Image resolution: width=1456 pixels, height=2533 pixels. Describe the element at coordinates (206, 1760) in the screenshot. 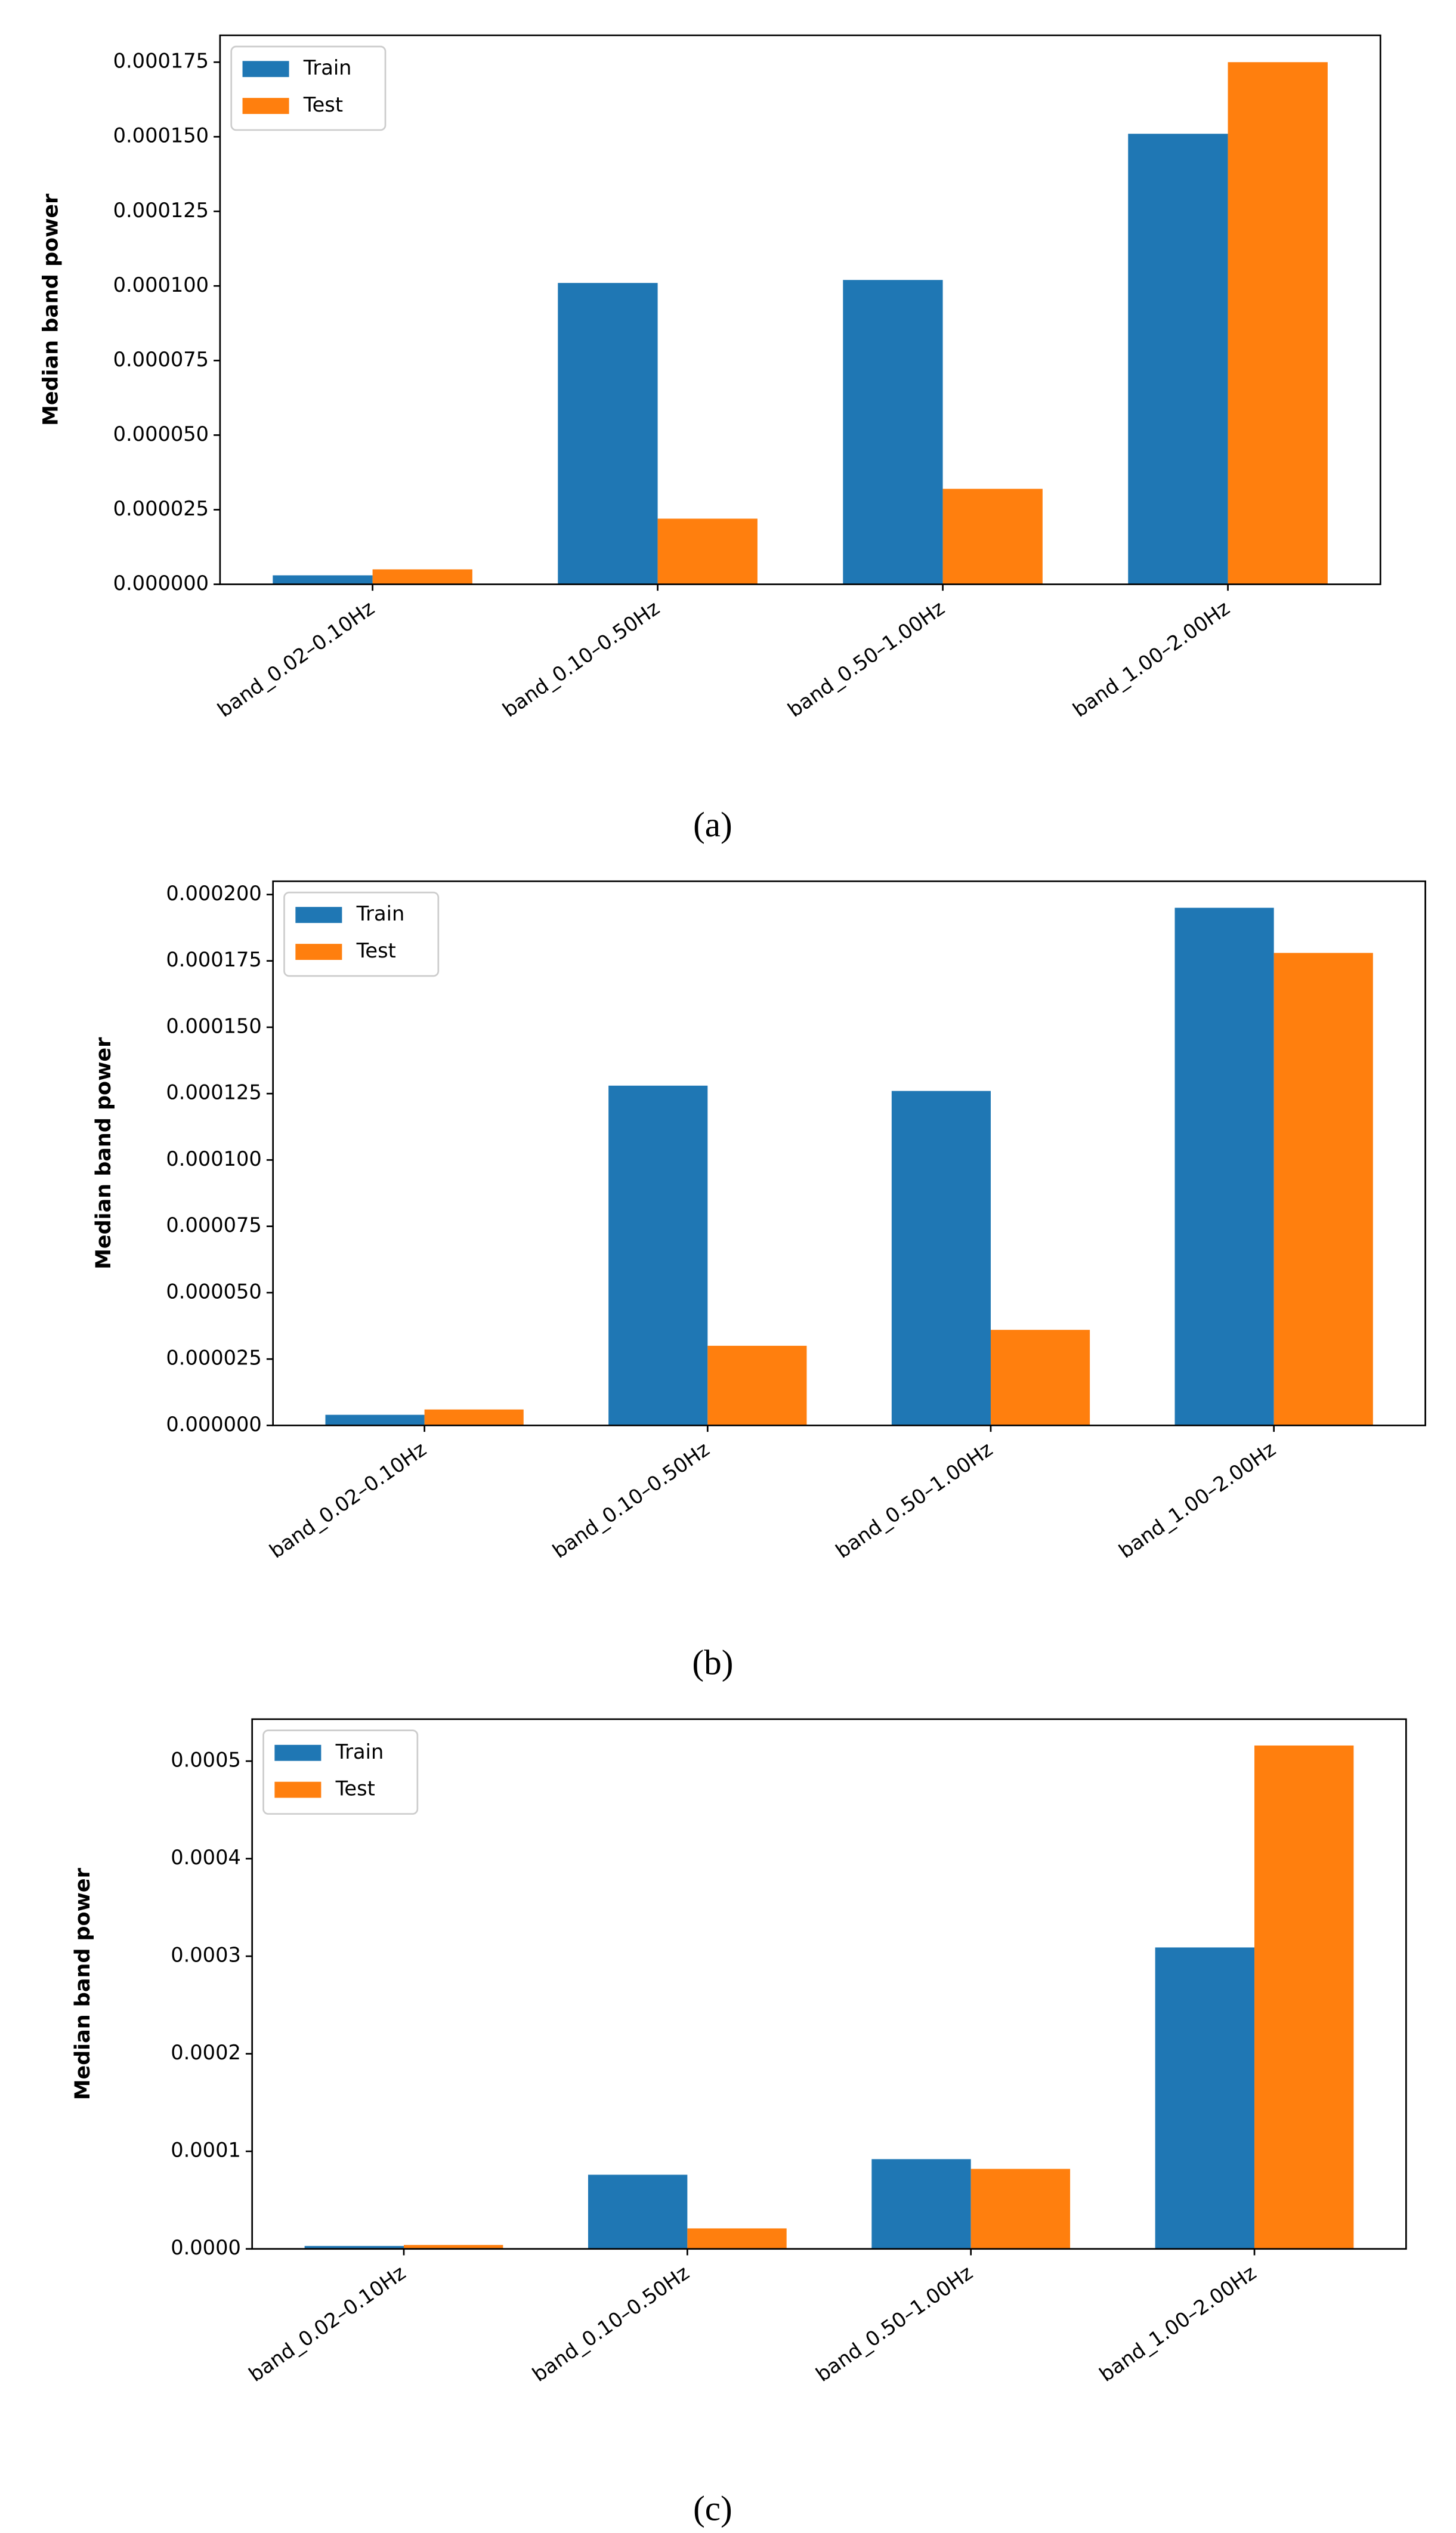

I see `y-tick-label: 0.0005` at that location.